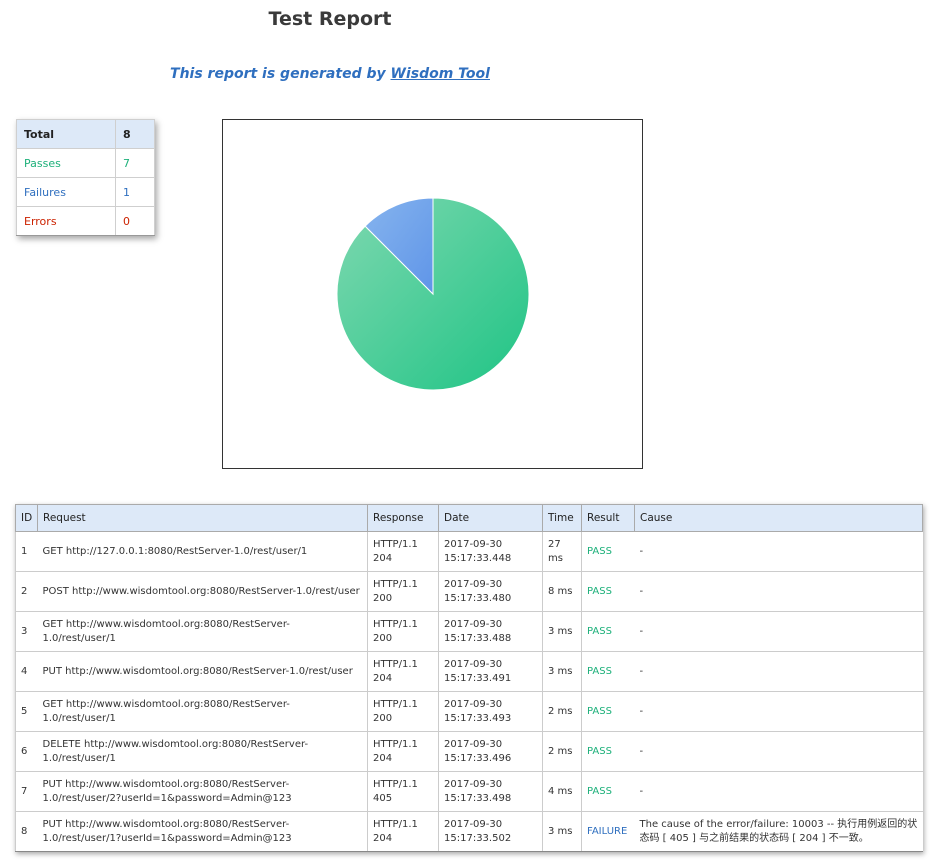  I want to click on passes-value: 7, so click(135, 163).